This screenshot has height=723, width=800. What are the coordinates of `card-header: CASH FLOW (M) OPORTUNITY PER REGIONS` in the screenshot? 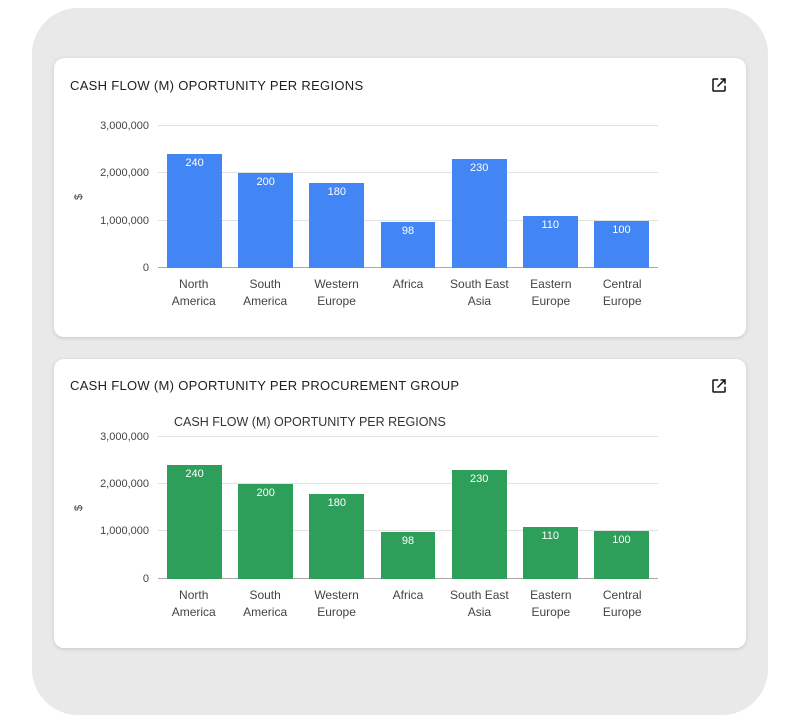 It's located at (400, 85).